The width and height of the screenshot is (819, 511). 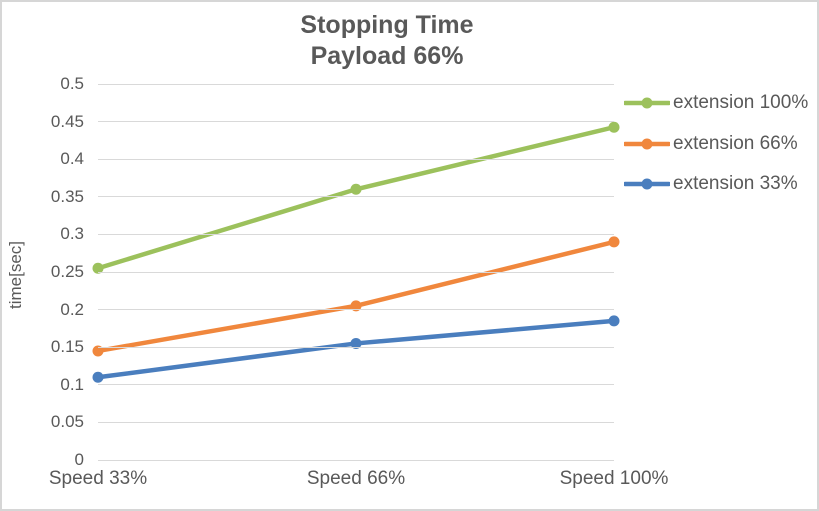 I want to click on y-tick-label: 0.35, so click(x=67, y=196).